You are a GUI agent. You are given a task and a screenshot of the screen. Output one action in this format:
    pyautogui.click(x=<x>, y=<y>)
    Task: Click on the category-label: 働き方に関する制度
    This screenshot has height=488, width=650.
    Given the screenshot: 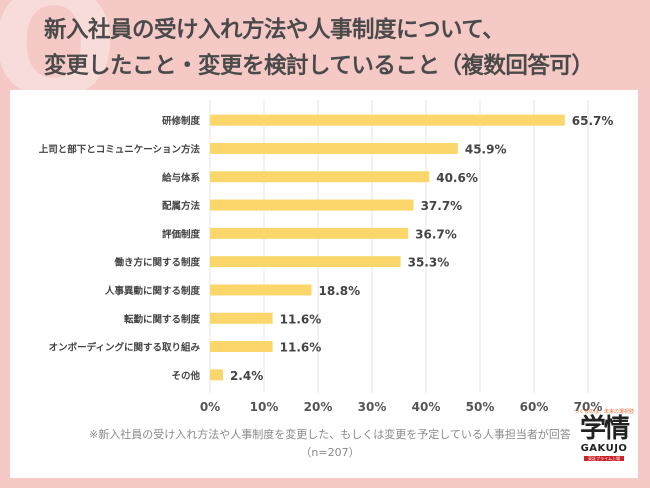 What is the action you would take?
    pyautogui.click(x=156, y=263)
    